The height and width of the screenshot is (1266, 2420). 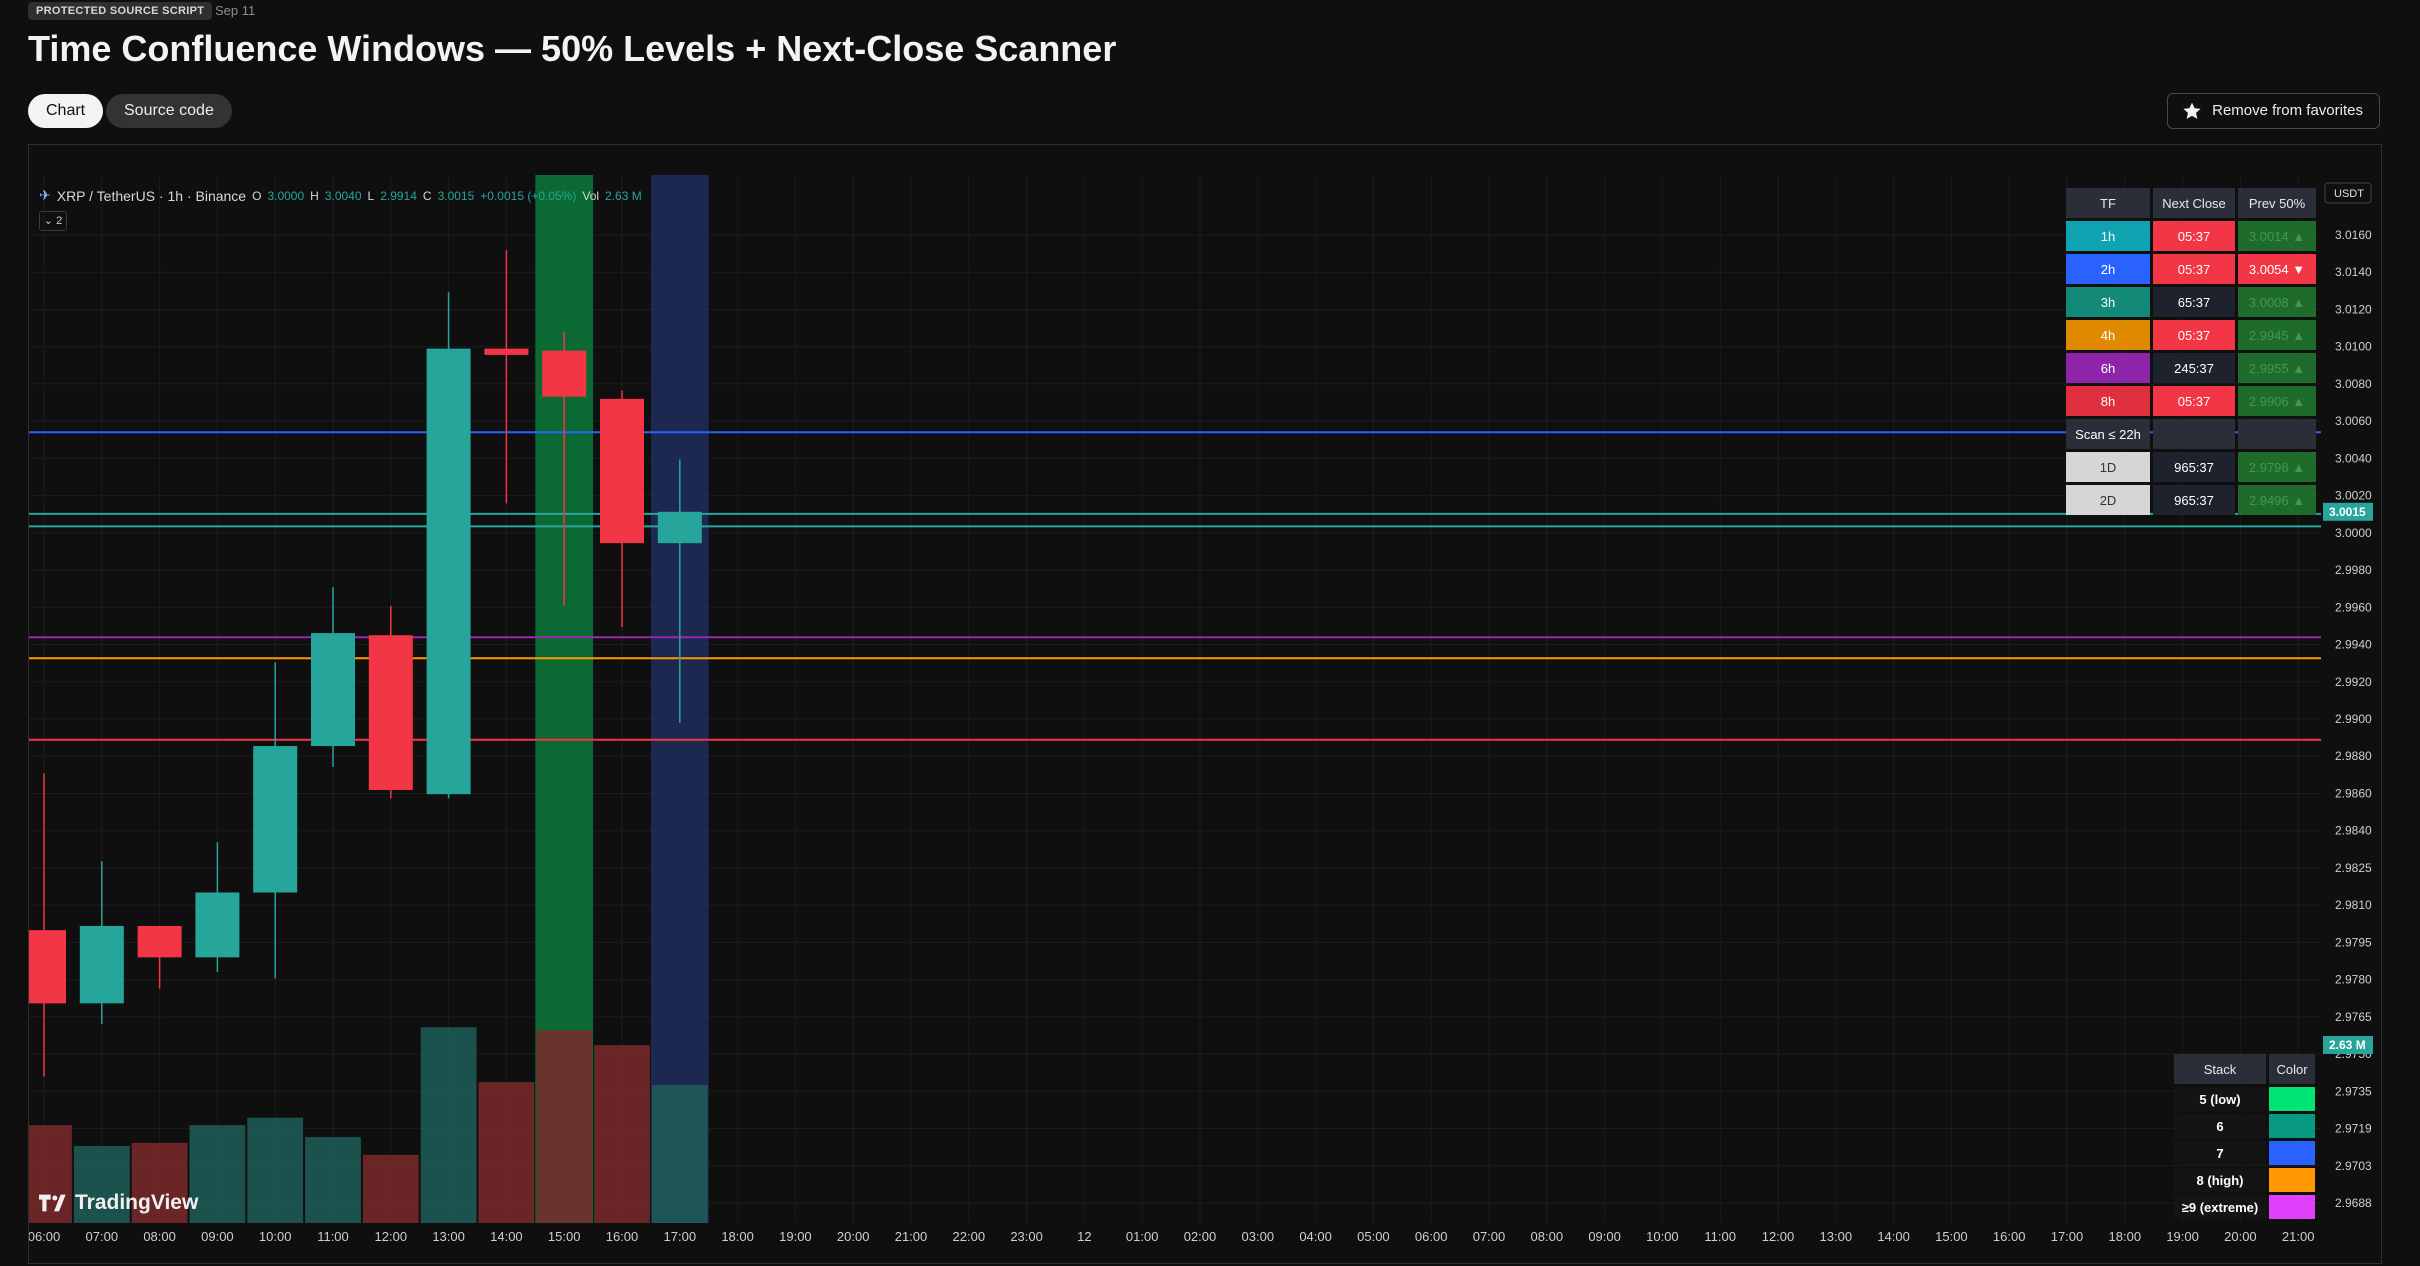 I want to click on scanner-row: Scan ≤ 22h, so click(x=2191, y=434).